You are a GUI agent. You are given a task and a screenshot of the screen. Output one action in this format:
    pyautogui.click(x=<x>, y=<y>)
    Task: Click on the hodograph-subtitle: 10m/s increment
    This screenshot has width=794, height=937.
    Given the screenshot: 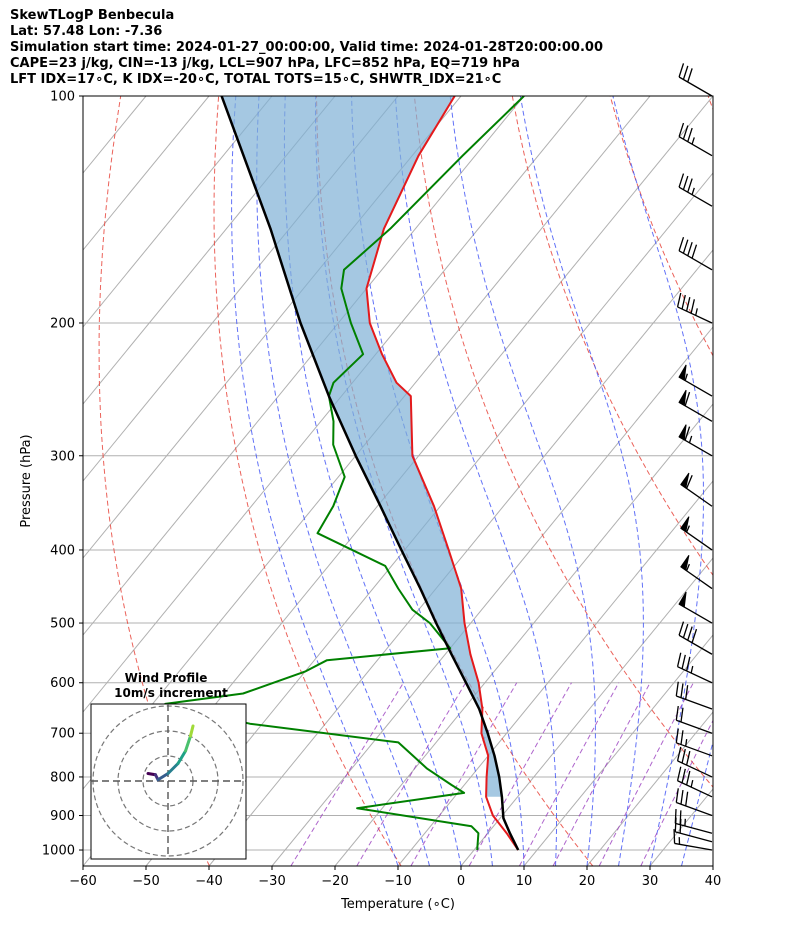 What is the action you would take?
    pyautogui.click(x=171, y=693)
    